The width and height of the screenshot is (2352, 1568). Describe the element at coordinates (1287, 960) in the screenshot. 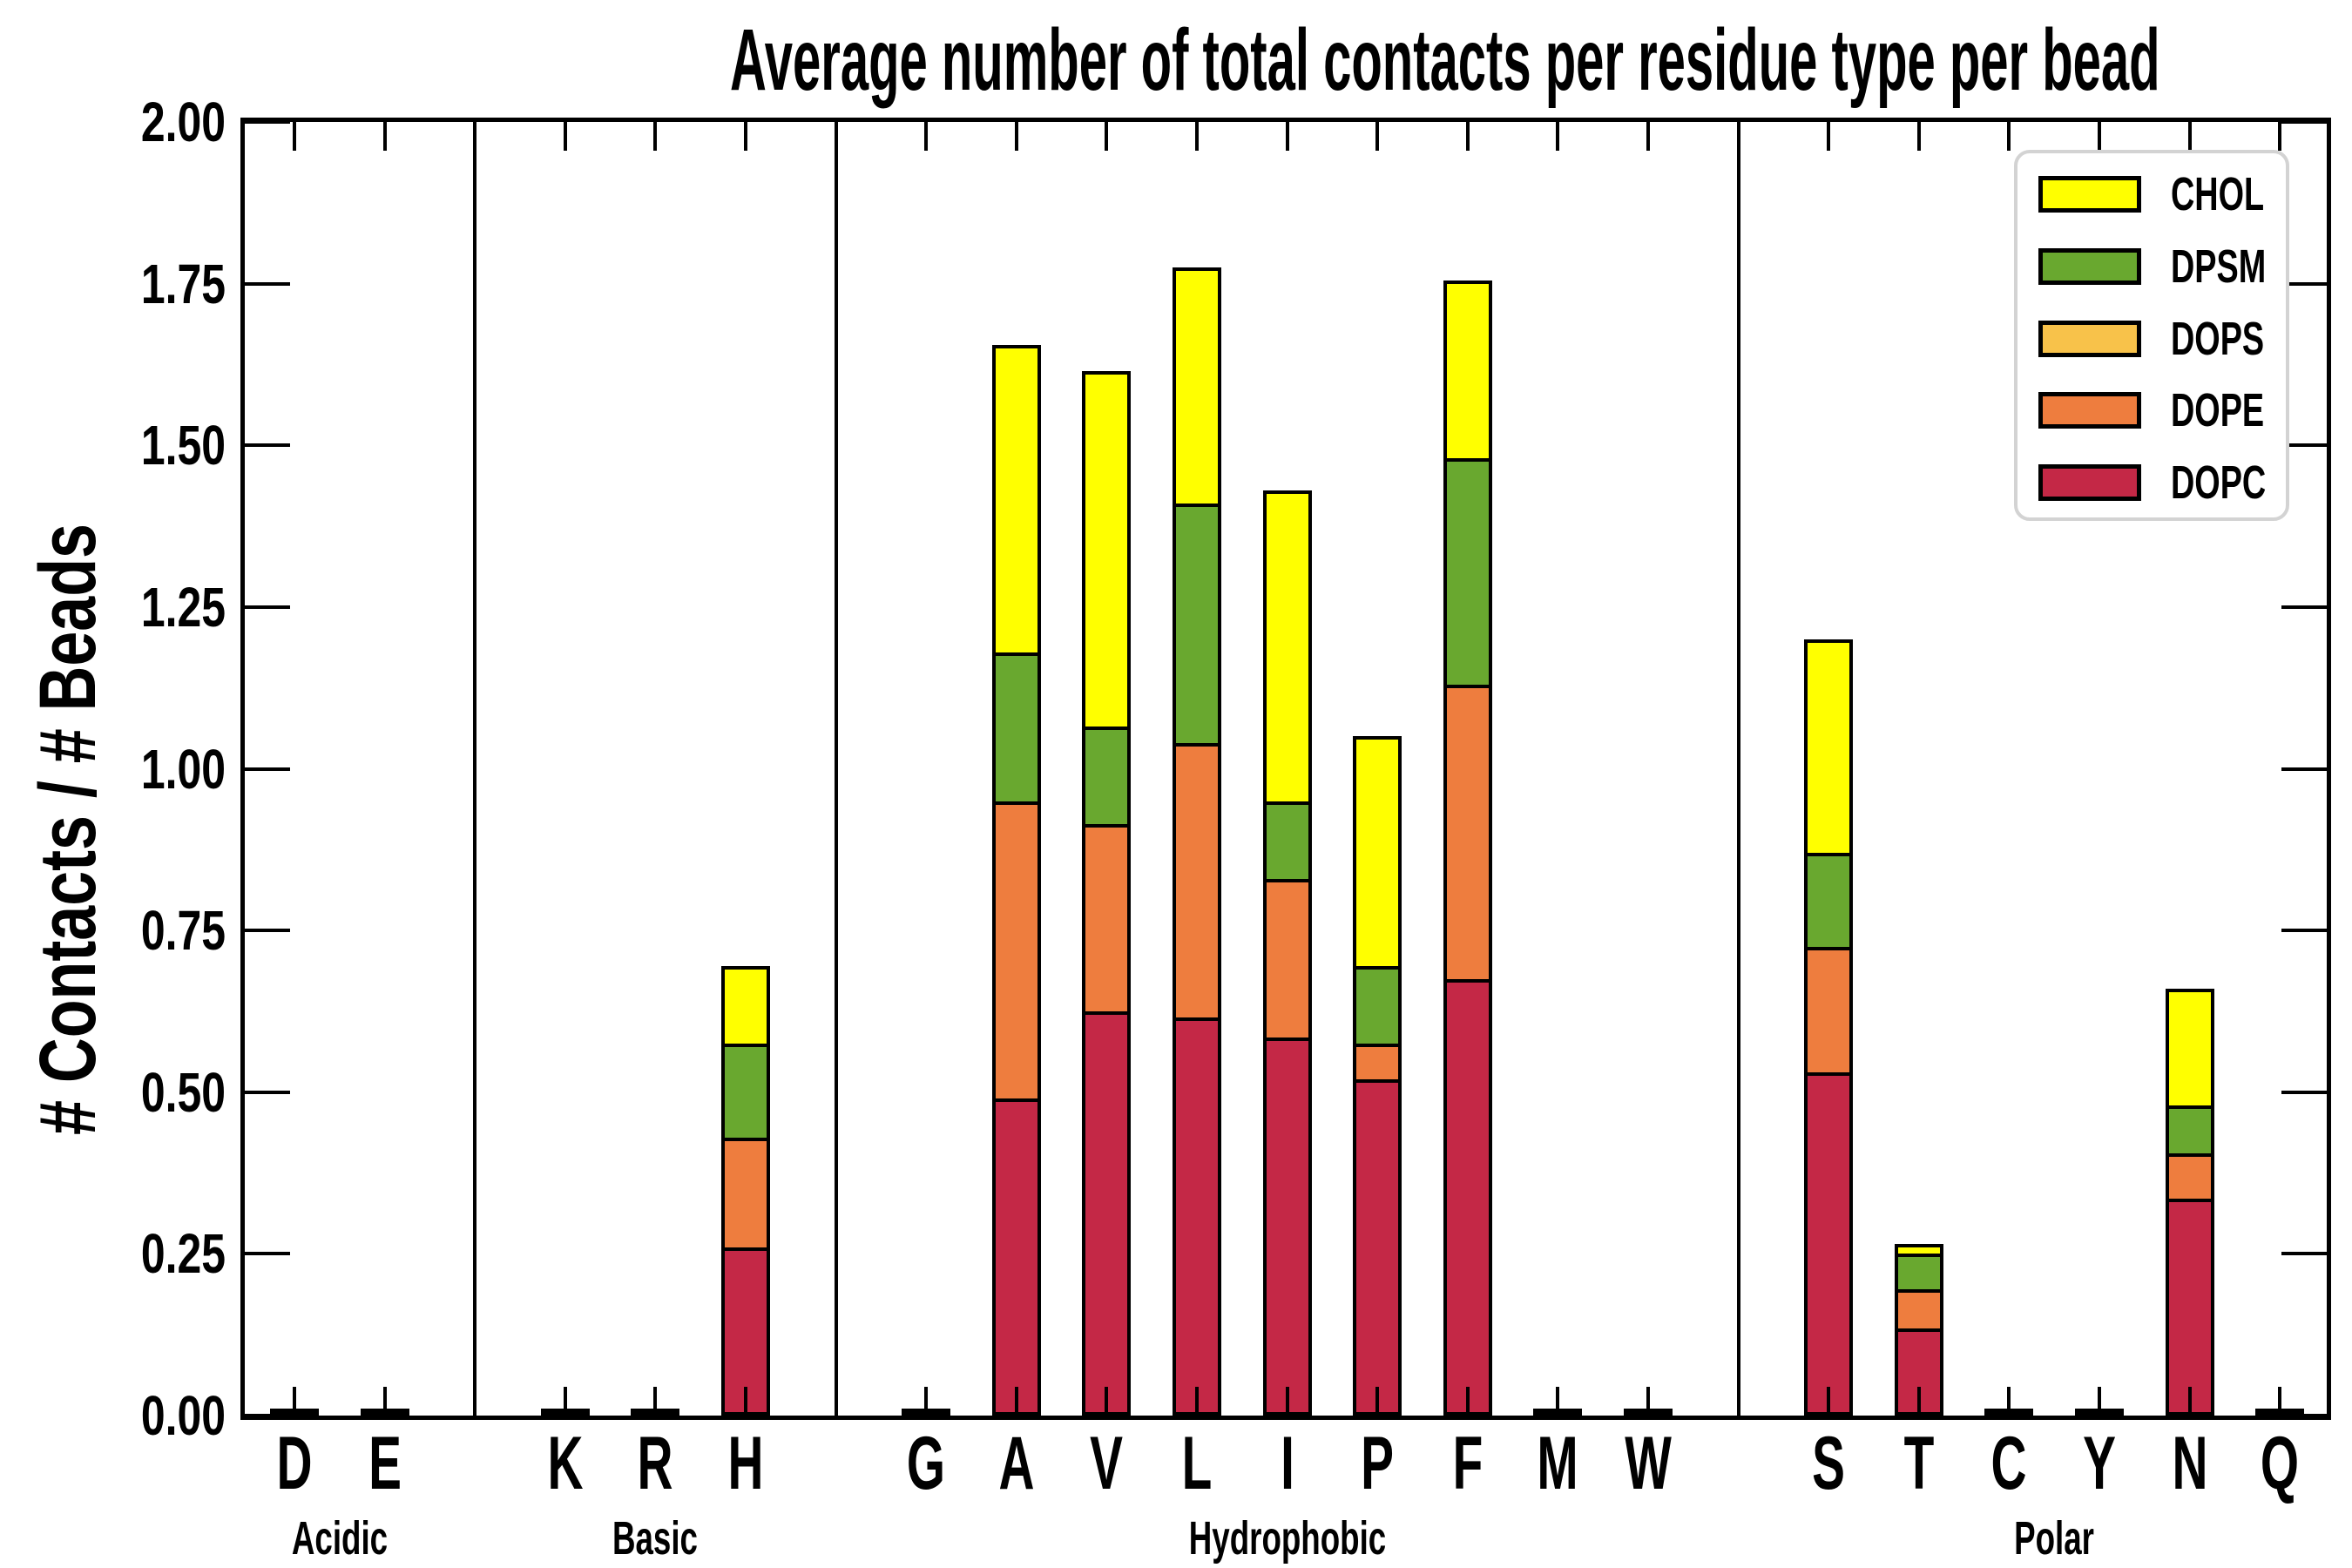

I see `bar-segment-I-DOPE` at that location.